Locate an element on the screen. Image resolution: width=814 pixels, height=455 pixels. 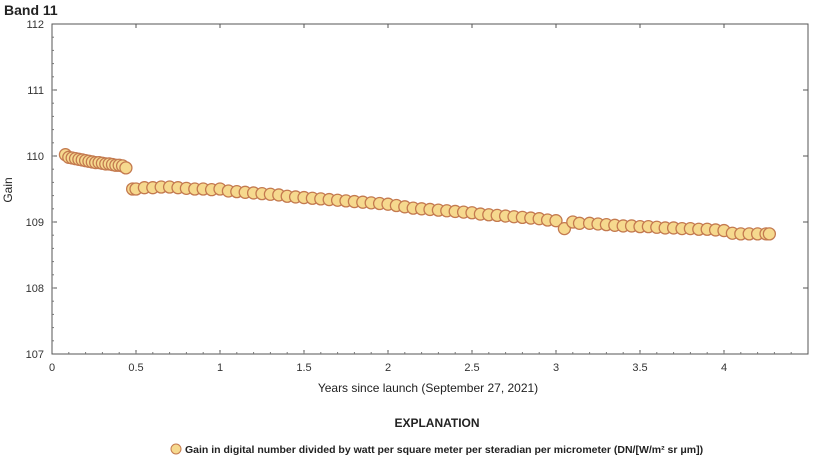
y-tick-label: 107 is located at coordinates (35, 355).